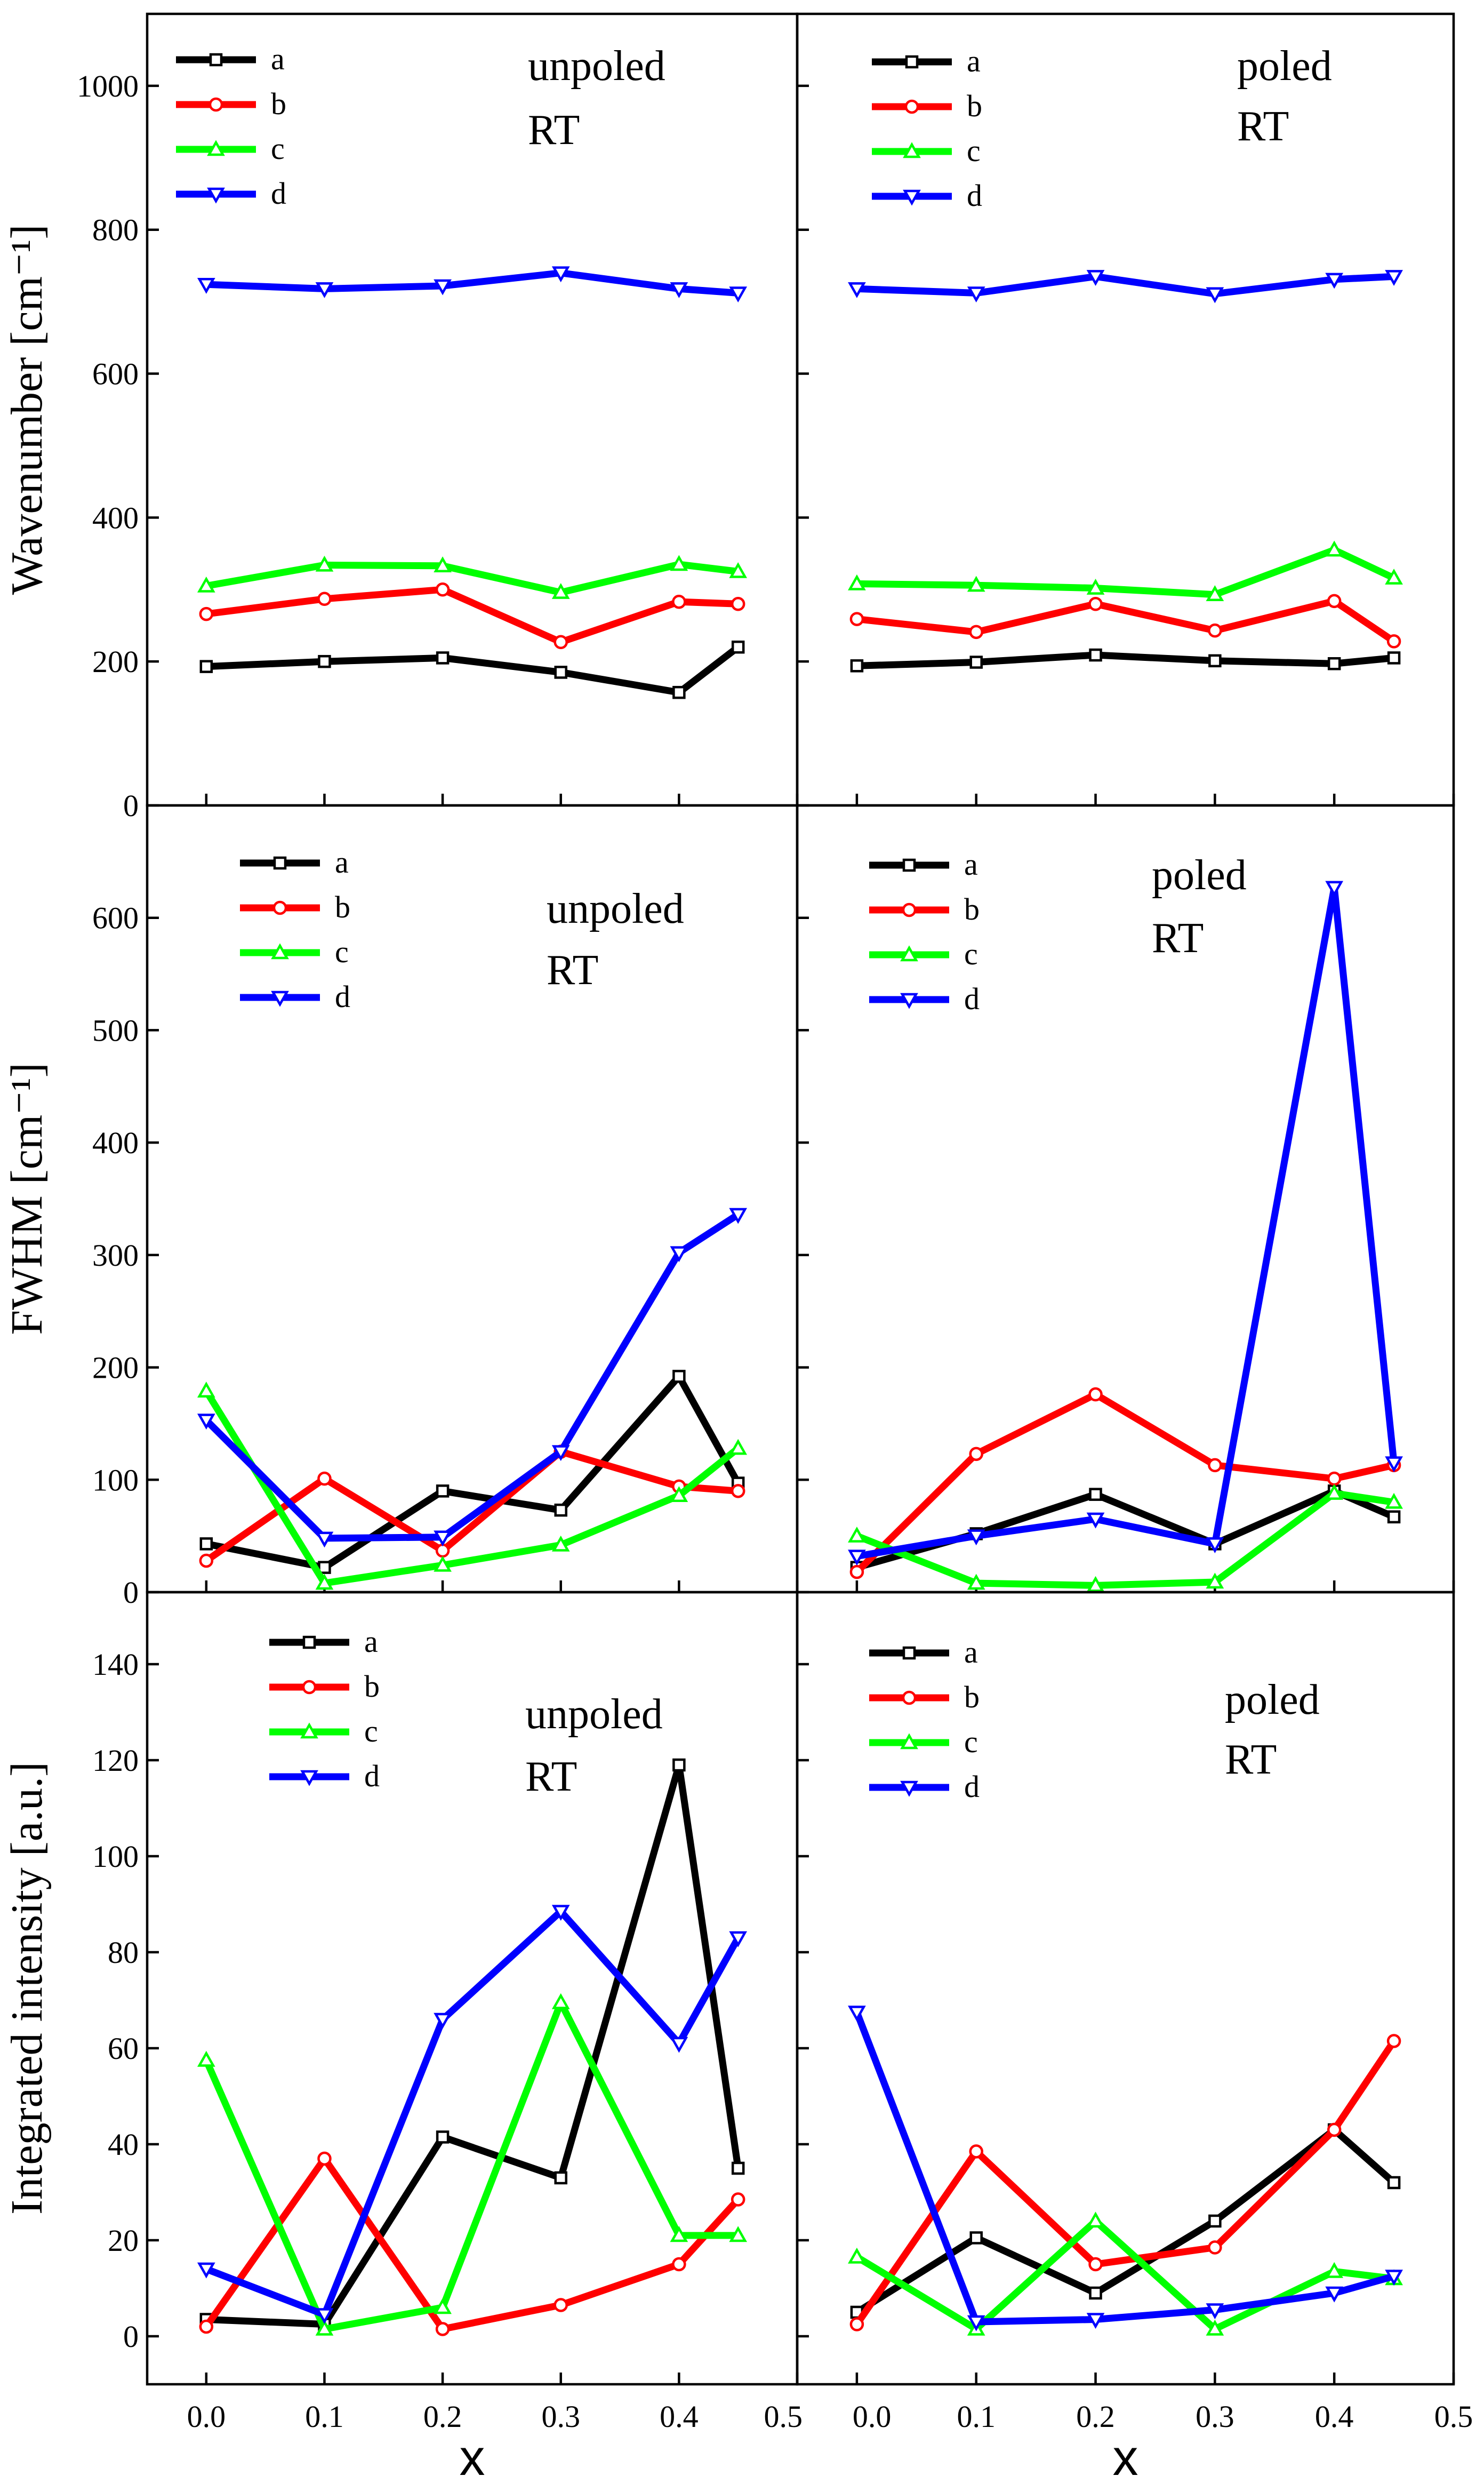 The height and width of the screenshot is (2484, 1484). I want to click on x-tick-label: 0.0, so click(872, 2416).